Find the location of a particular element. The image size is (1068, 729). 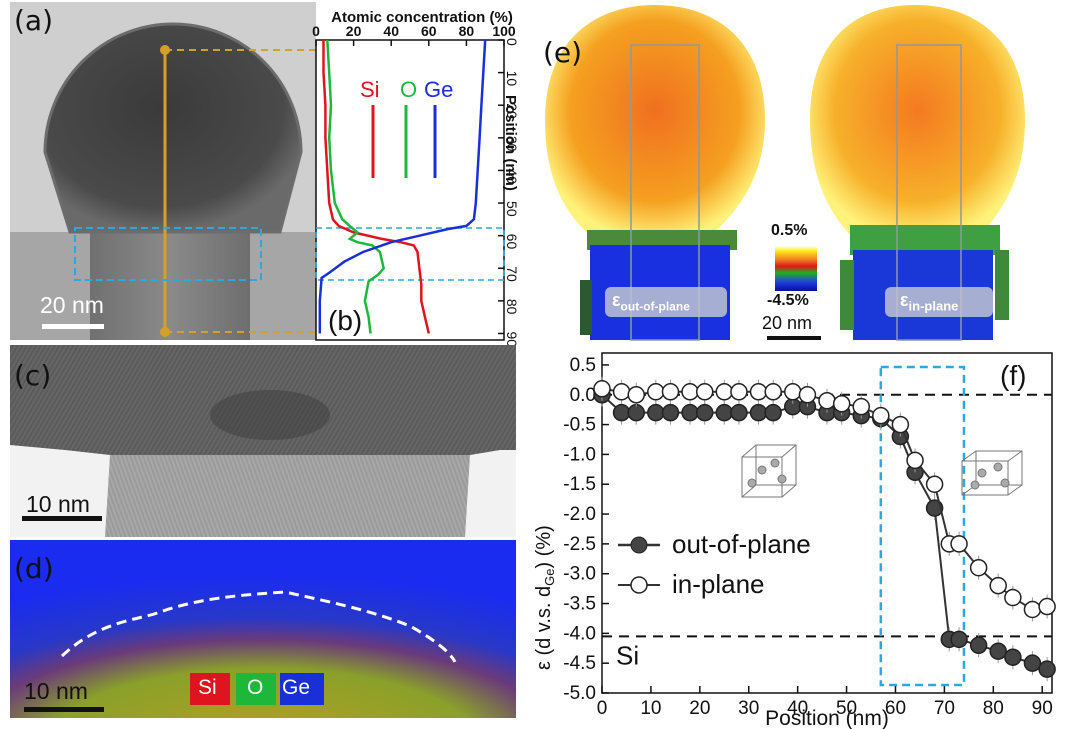

panel-f-x-tick-label: 80 is located at coordinates (993, 708).